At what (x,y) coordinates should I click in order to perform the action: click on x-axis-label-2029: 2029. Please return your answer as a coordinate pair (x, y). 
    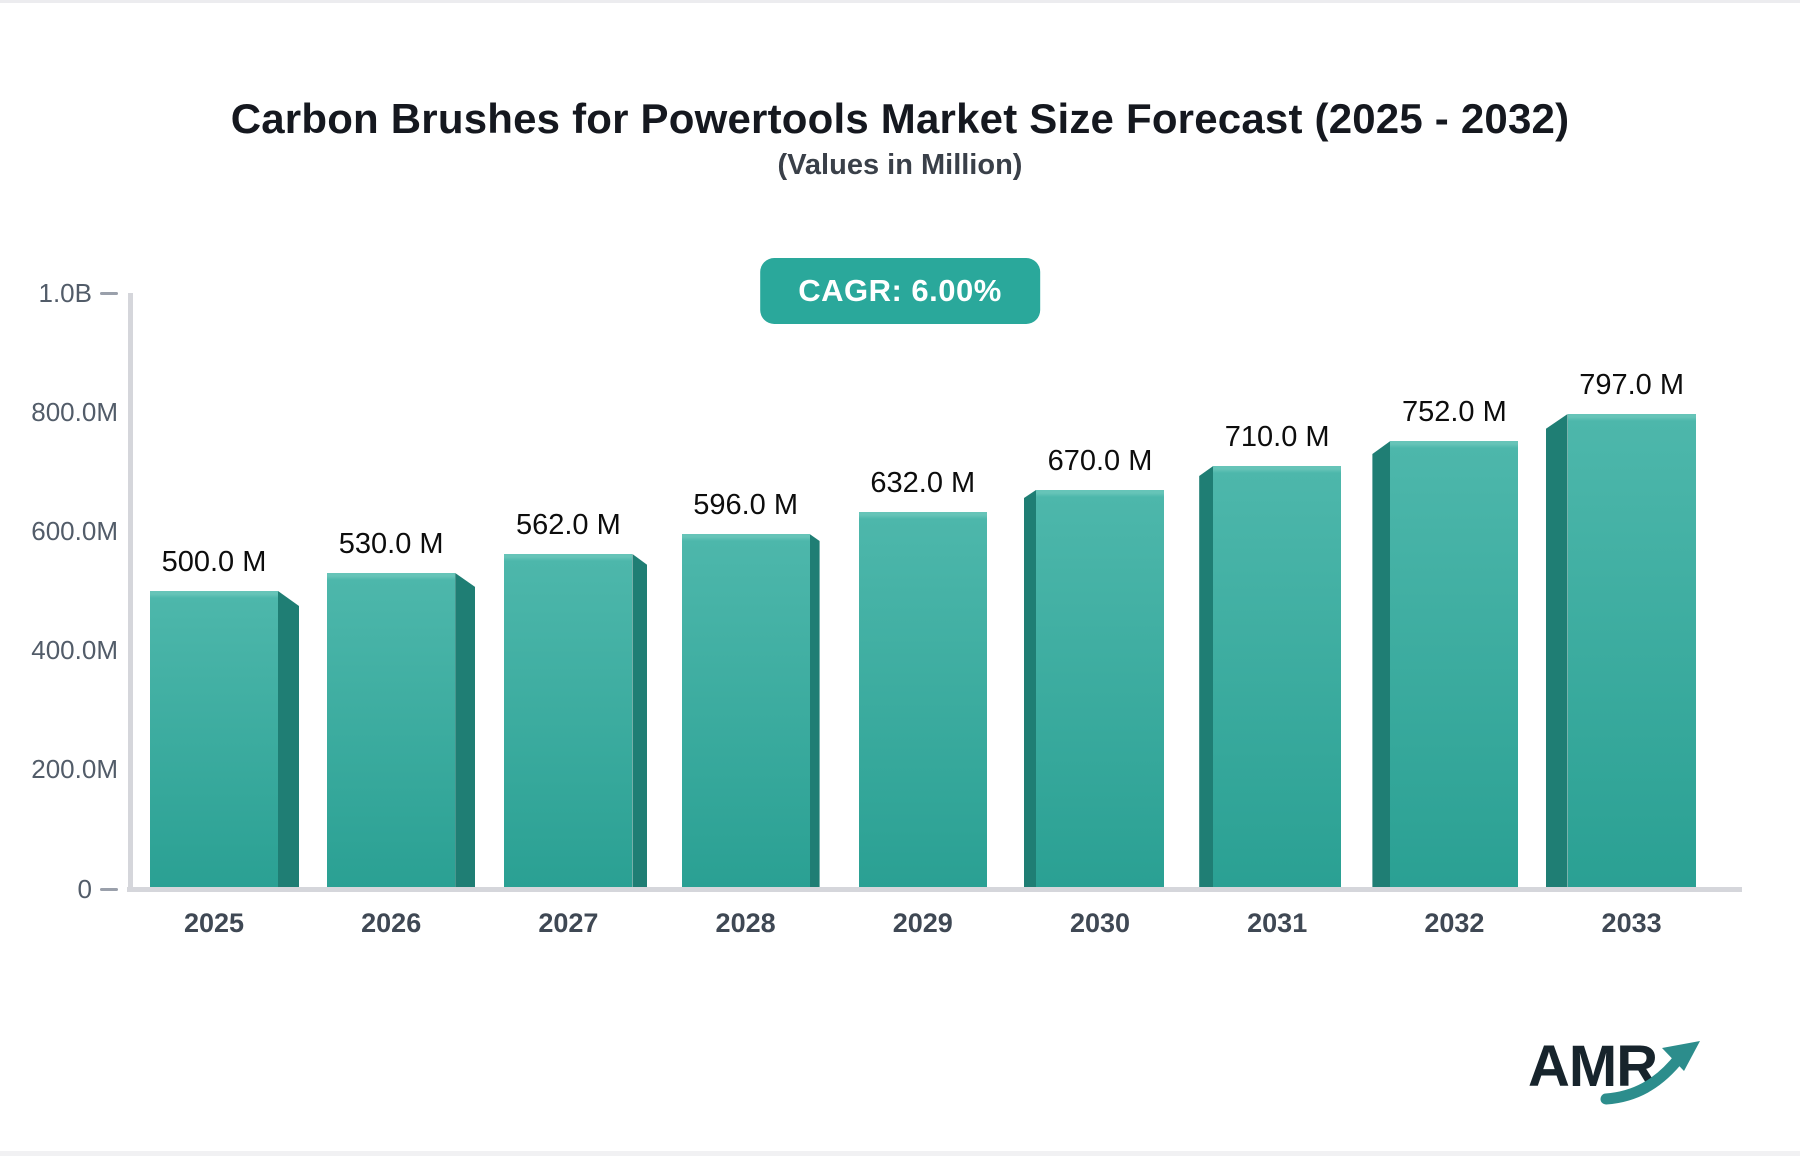
    Looking at the image, I should click on (922, 923).